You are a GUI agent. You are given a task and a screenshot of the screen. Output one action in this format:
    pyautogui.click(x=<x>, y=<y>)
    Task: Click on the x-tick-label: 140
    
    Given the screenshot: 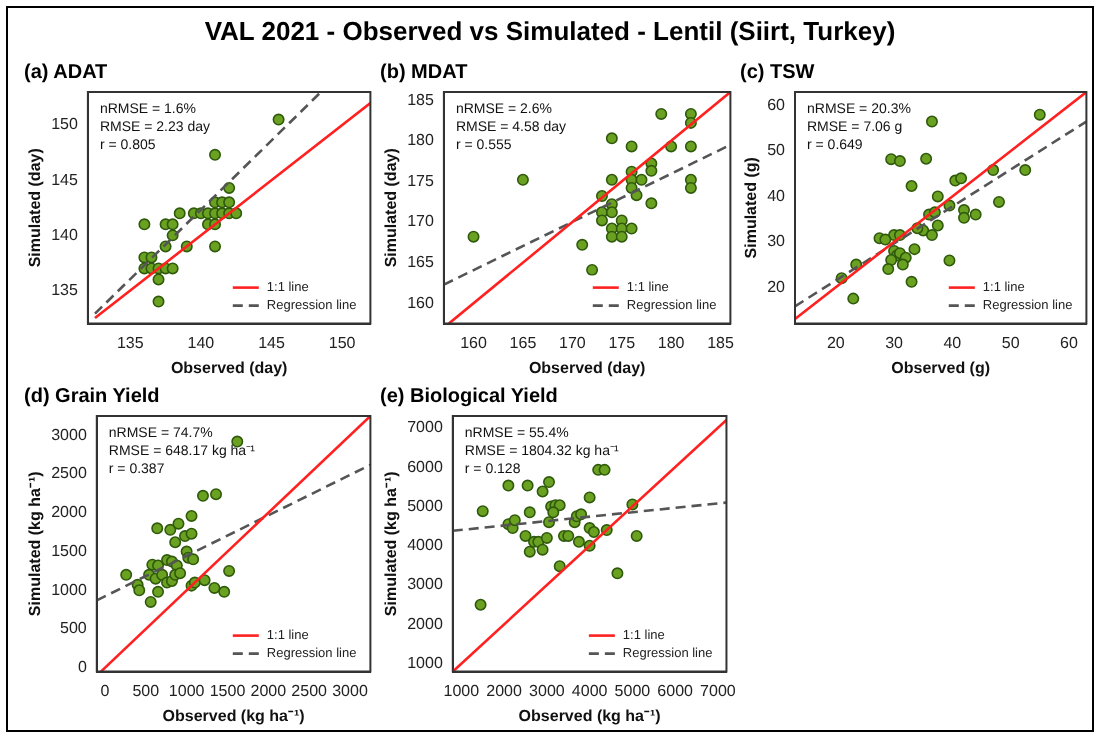 What is the action you would take?
    pyautogui.click(x=201, y=342)
    